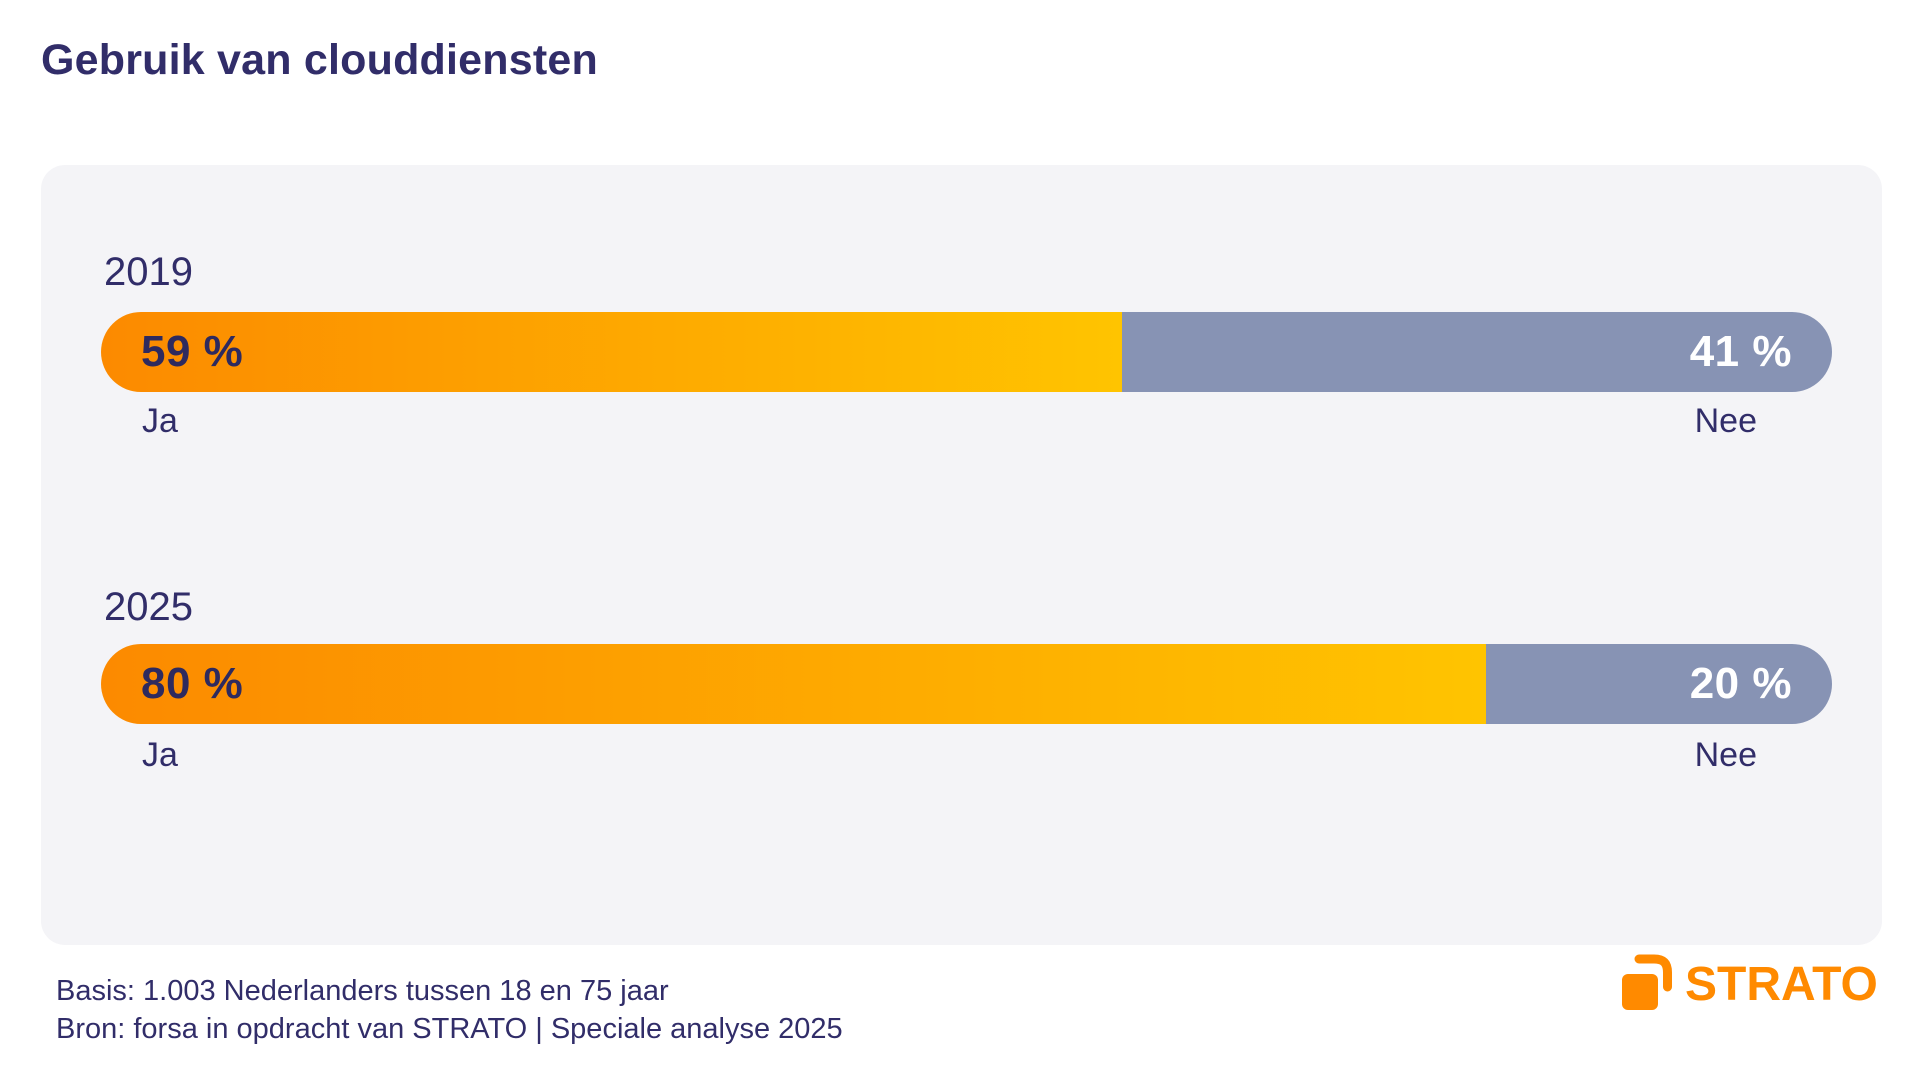 The width and height of the screenshot is (1920, 1080). I want to click on answer-labels-2025: Ja Nee, so click(961, 758).